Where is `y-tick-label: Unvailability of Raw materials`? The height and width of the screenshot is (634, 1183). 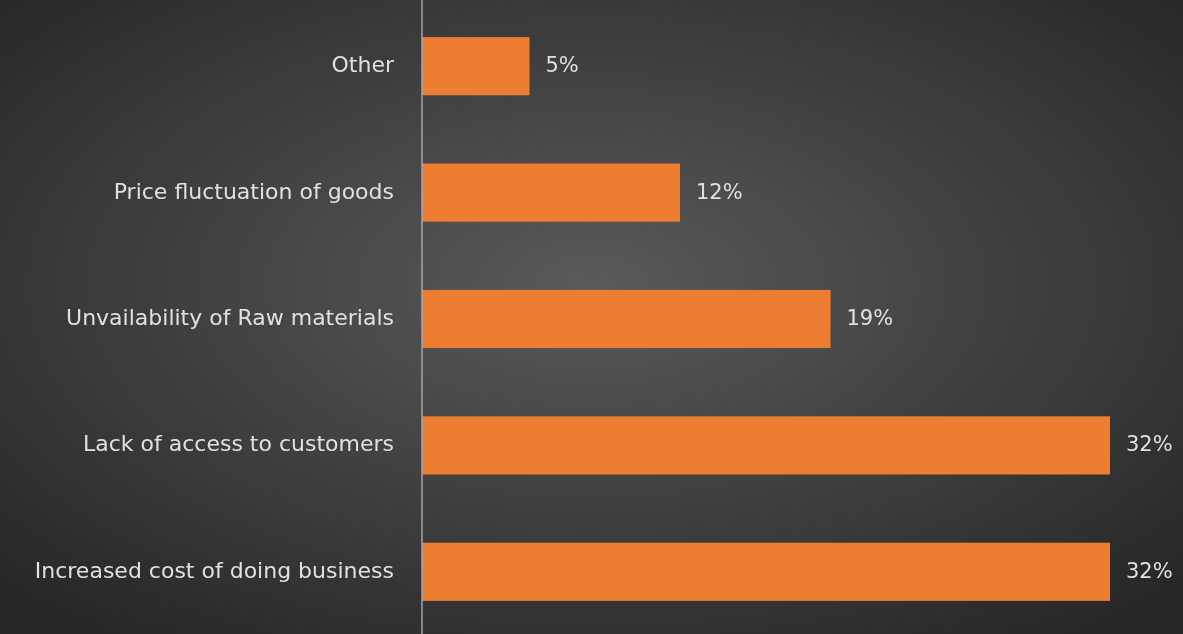
y-tick-label: Unvailability of Raw materials is located at coordinates (230, 317).